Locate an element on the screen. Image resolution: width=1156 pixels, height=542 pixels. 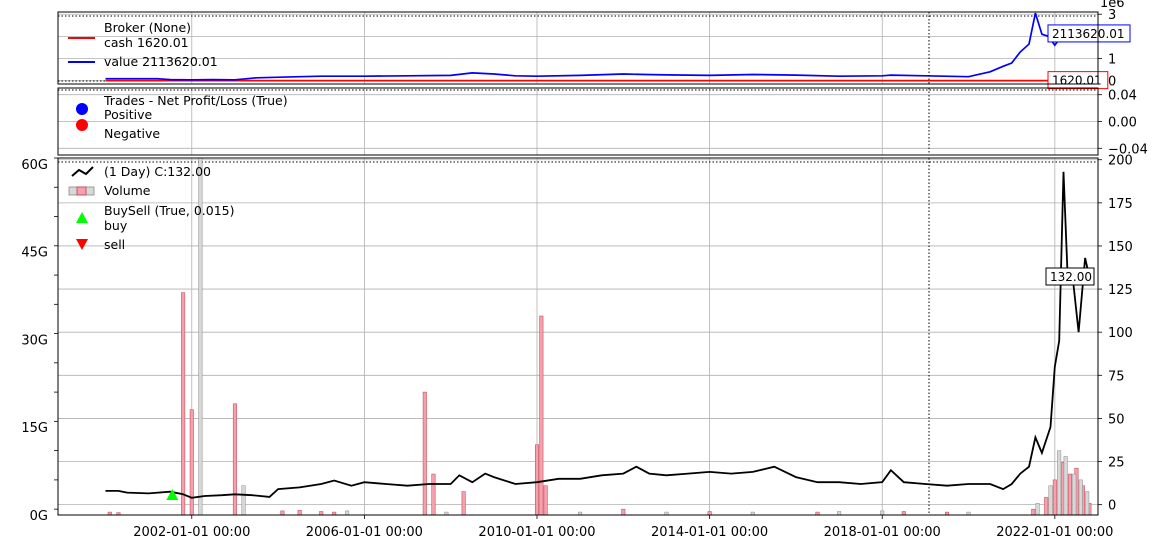
volume-y-tick-label: 0G is located at coordinates (39, 516).